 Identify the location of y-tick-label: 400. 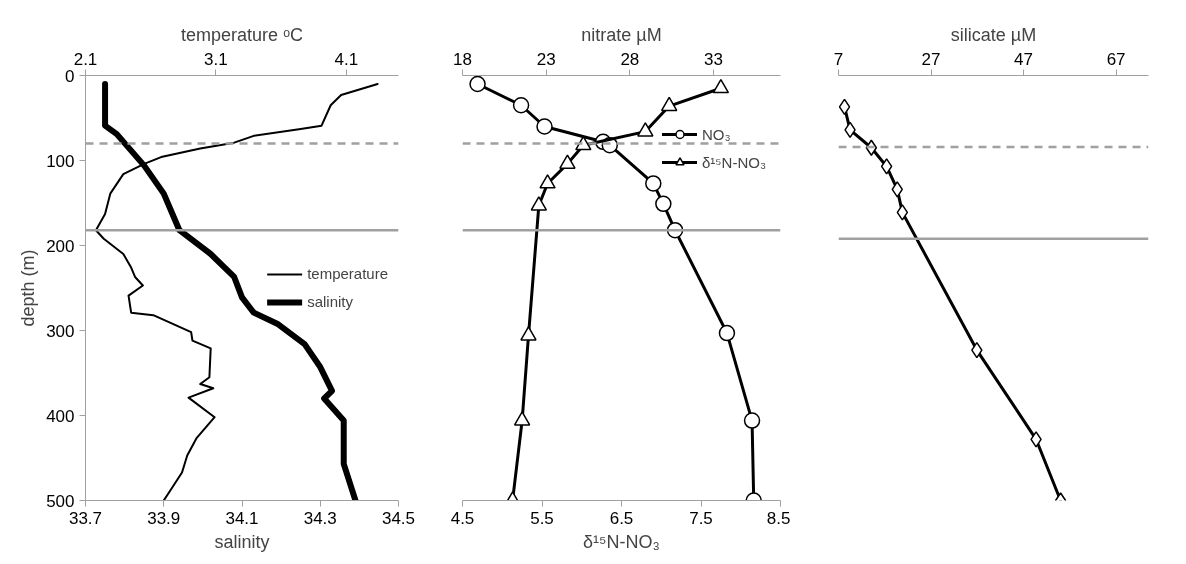
(60, 416).